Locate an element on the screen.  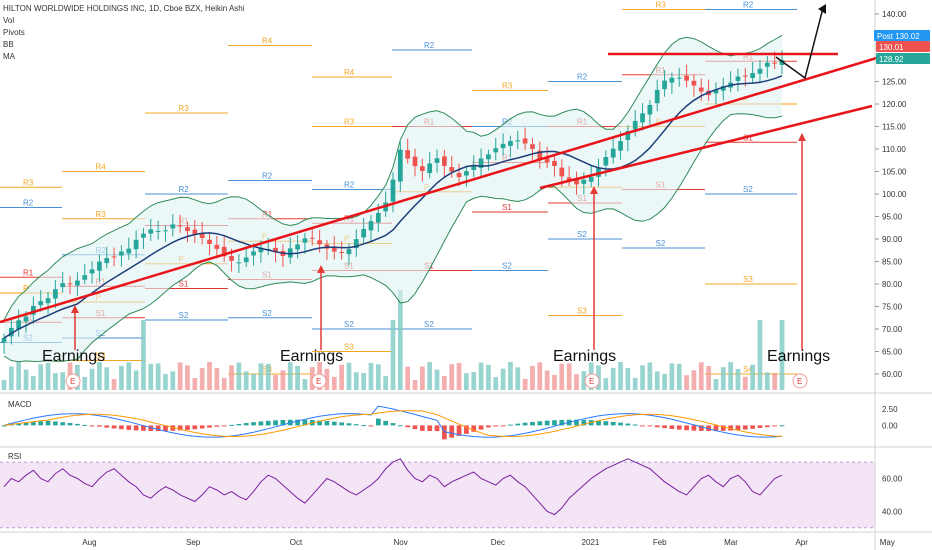
x-tick-label: Aug is located at coordinates (89, 542).